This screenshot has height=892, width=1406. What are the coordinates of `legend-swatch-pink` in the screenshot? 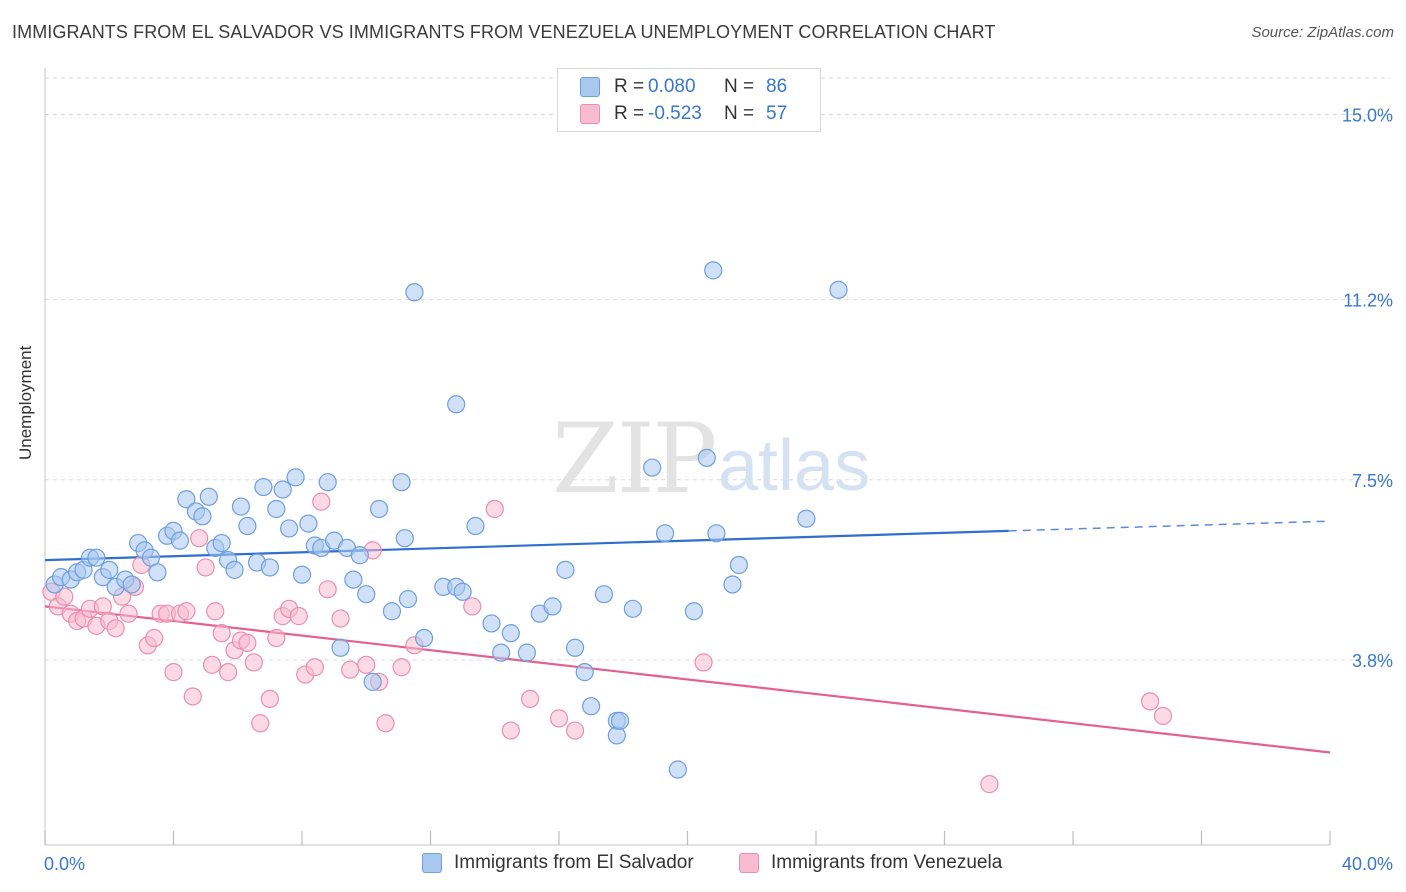 It's located at (590, 114).